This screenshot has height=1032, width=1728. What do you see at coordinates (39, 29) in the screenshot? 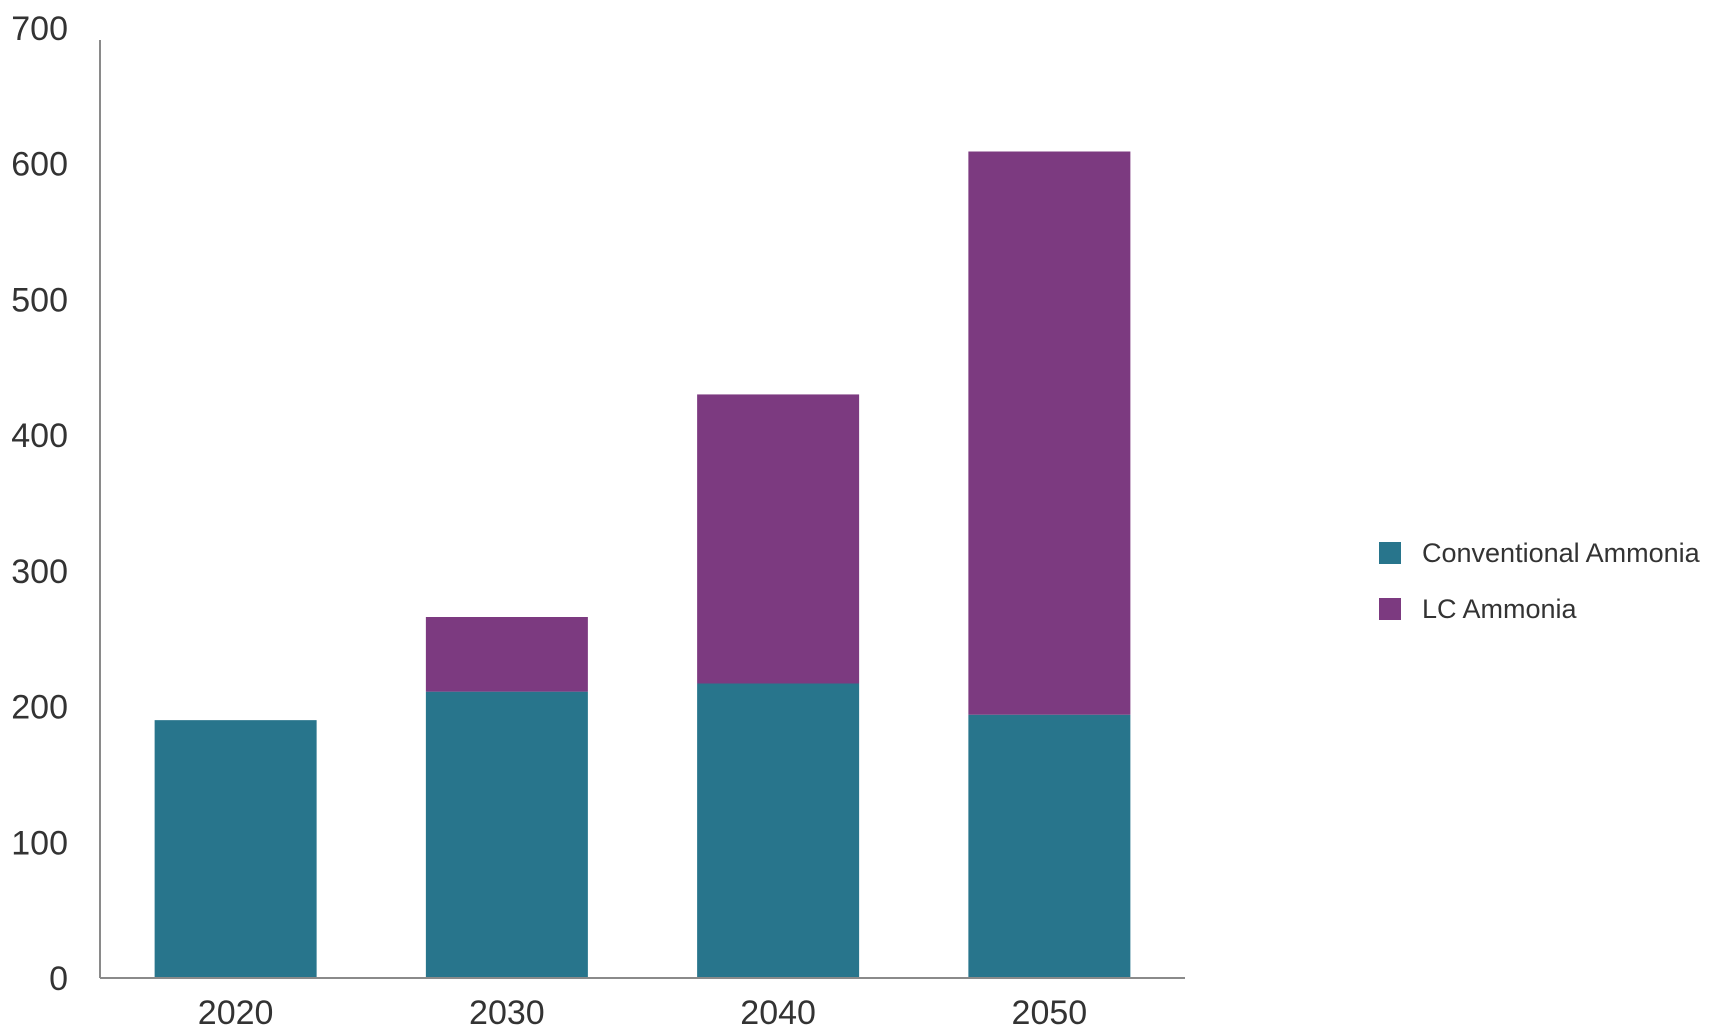
I see `y-tick-label-7: 700` at bounding box center [39, 29].